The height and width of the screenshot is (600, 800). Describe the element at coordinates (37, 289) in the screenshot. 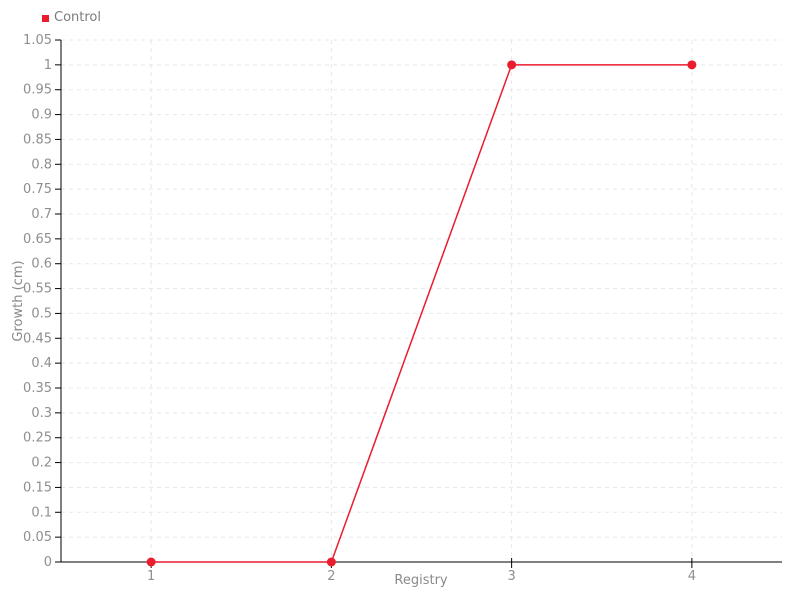

I see `y-tick-label: 0.55` at that location.